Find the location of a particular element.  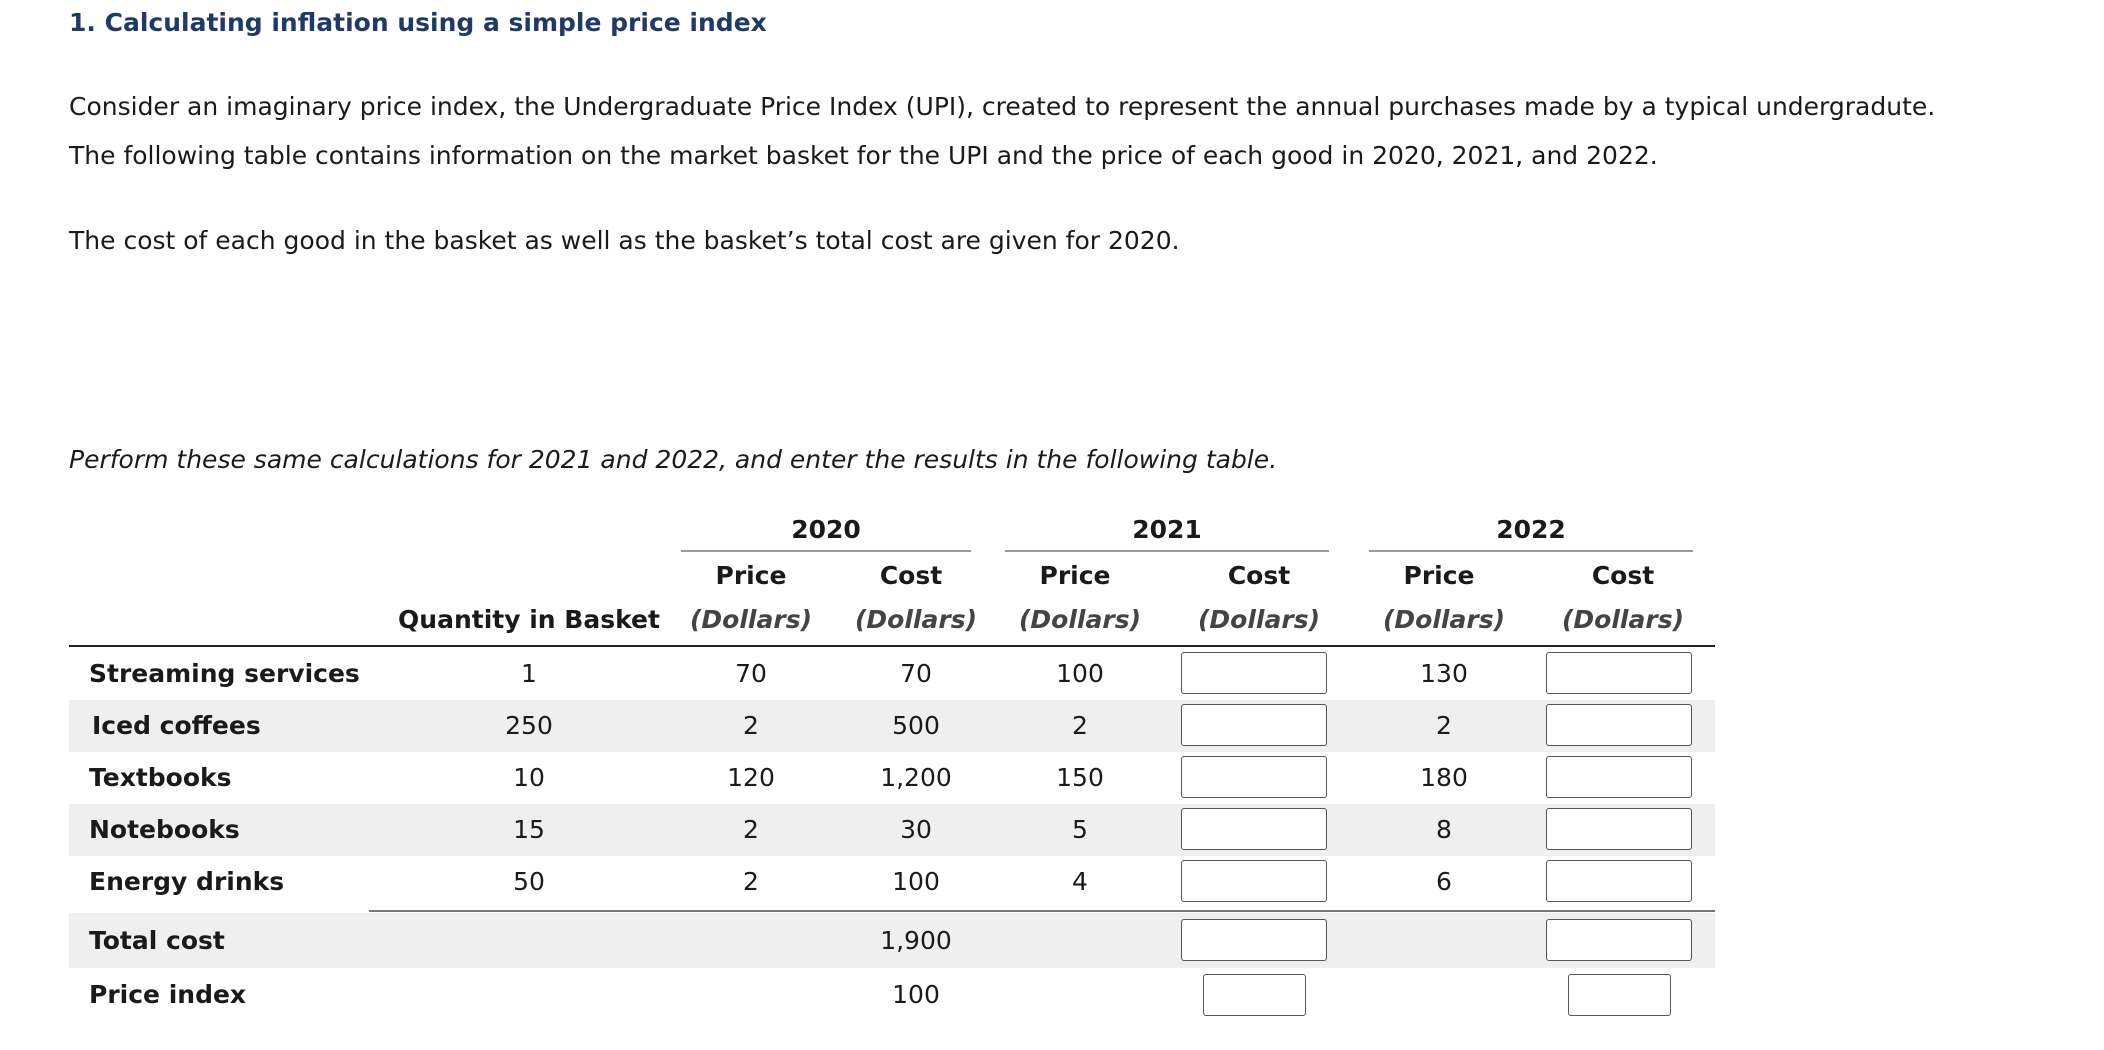

total-cost-row: Total cost 1,900 is located at coordinates (892, 940).